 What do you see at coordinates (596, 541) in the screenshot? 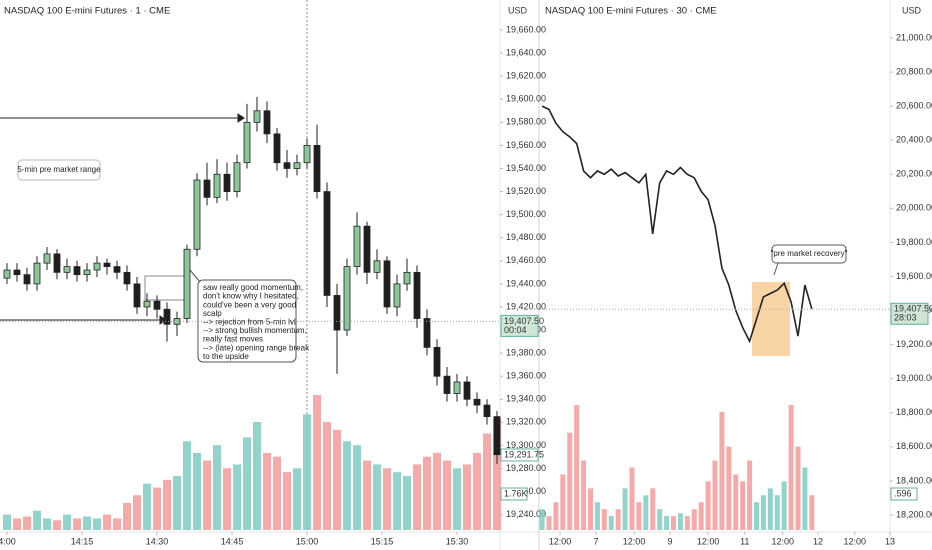
I see `x-tick-label: 7` at bounding box center [596, 541].